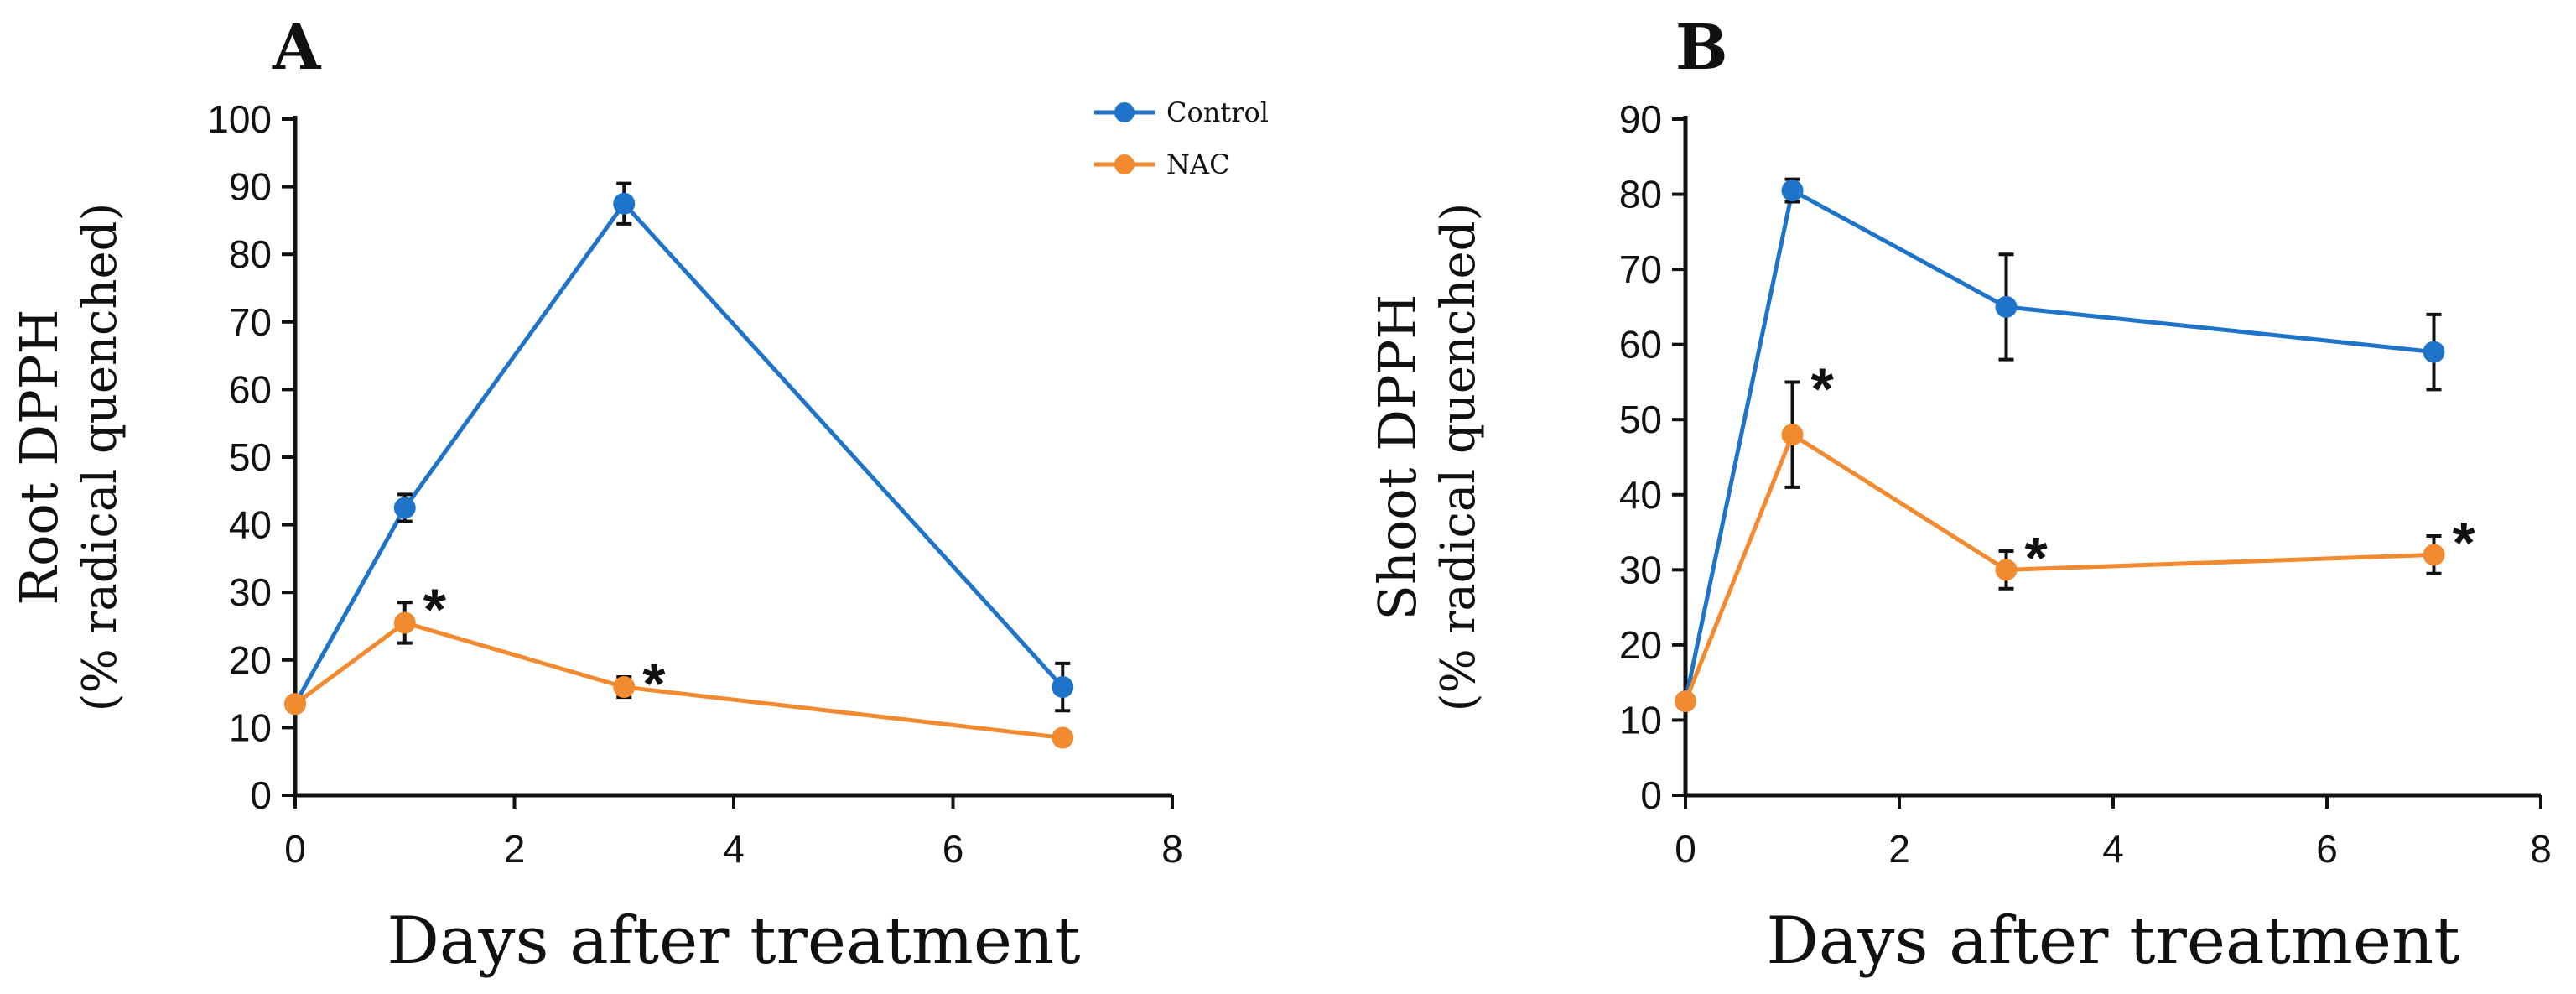 The height and width of the screenshot is (994, 2576). What do you see at coordinates (1198, 164) in the screenshot?
I see `legend-label-nac: NAC` at bounding box center [1198, 164].